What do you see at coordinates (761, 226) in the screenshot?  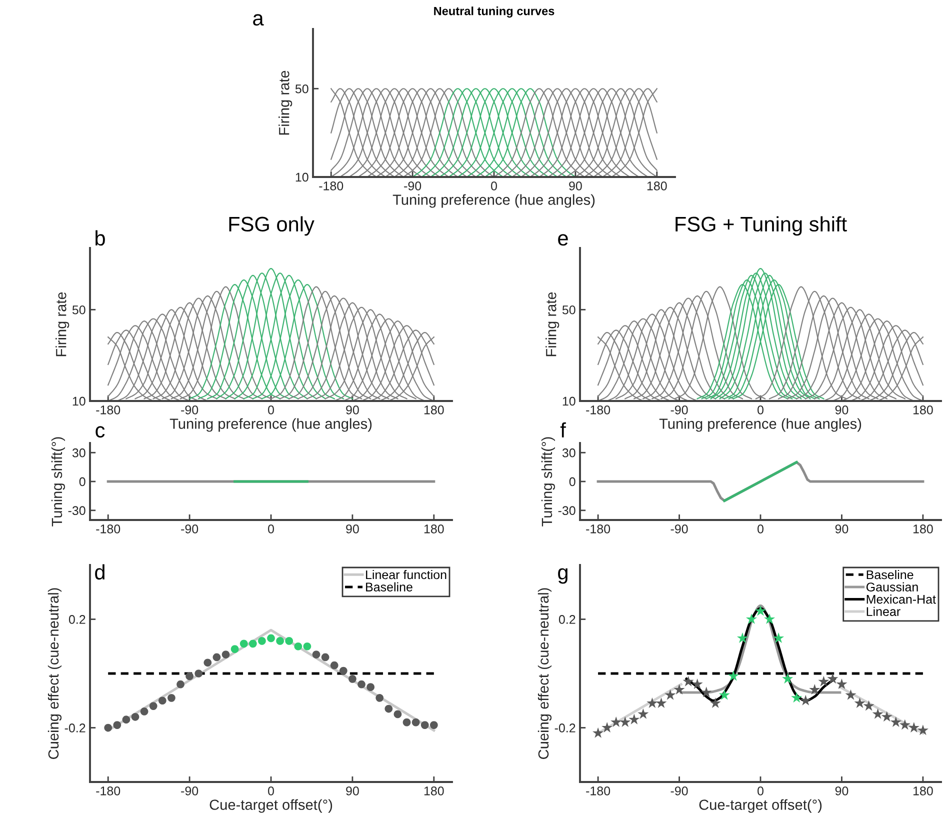 I see `chart-title: FSG + Tuning shift` at bounding box center [761, 226].